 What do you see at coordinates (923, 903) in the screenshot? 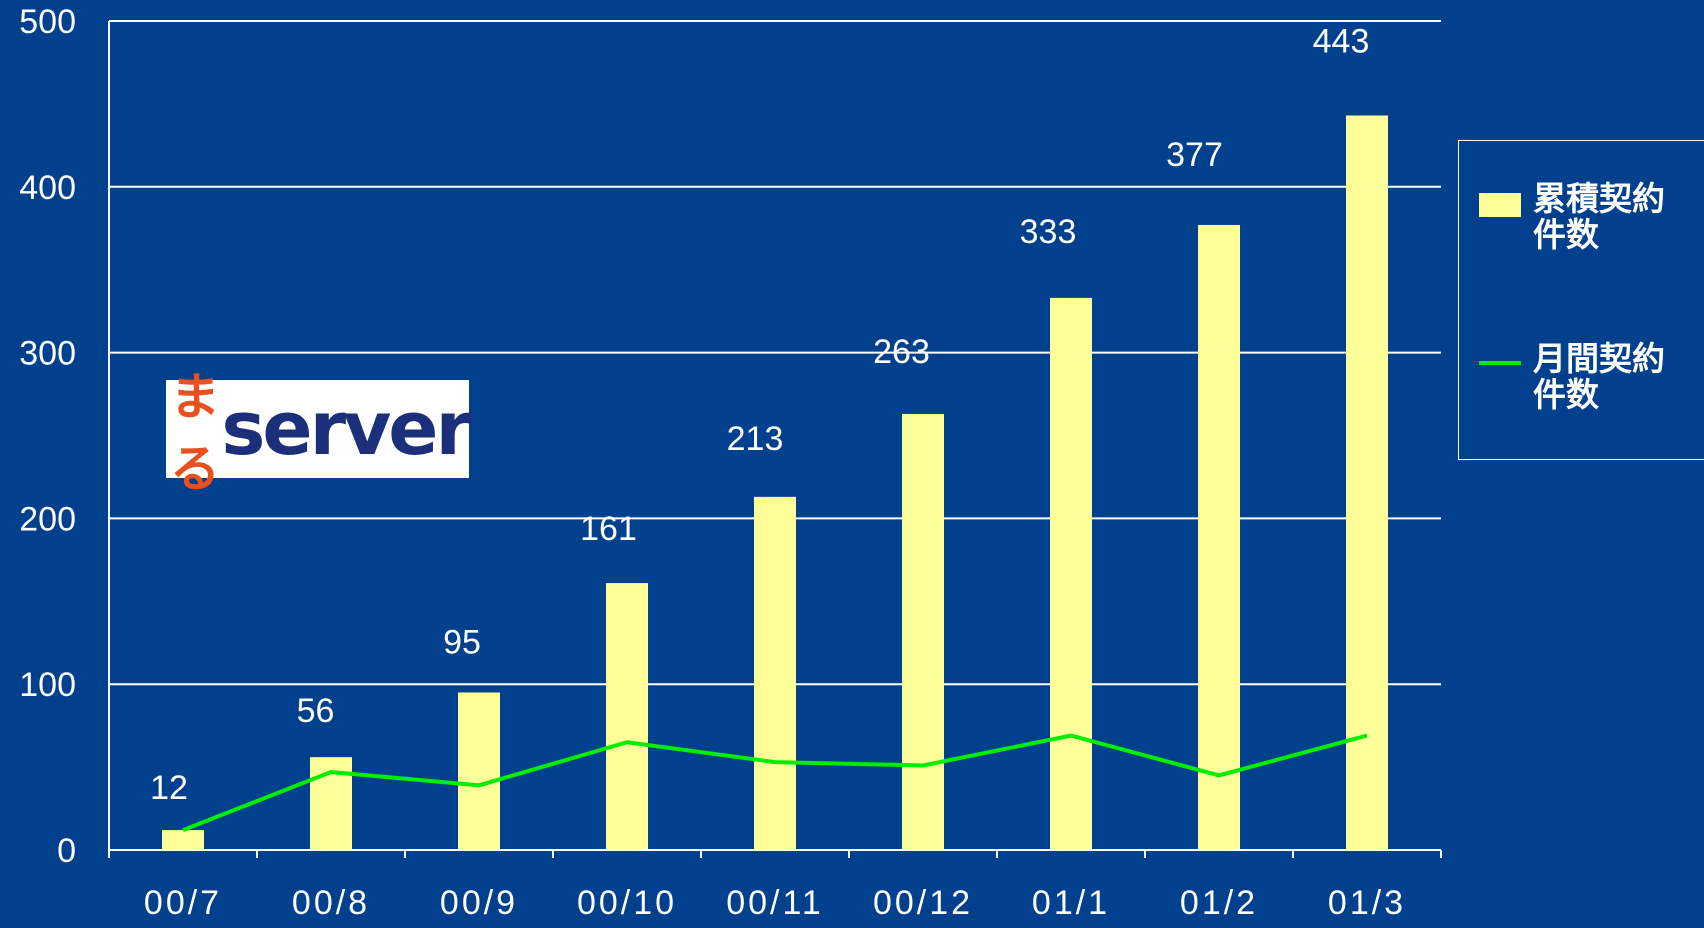
I see `x-tick-label: 00/12` at bounding box center [923, 903].